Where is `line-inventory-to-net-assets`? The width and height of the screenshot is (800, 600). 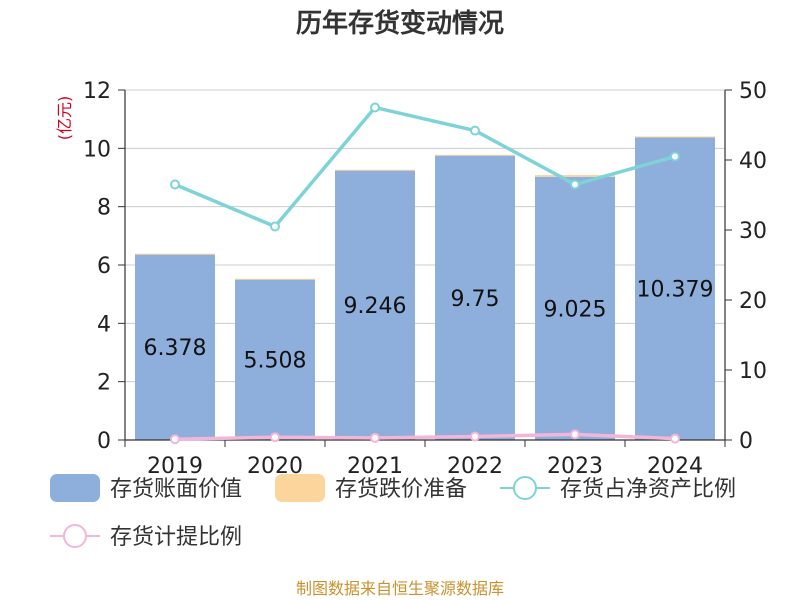 line-inventory-to-net-assets is located at coordinates (425, 167).